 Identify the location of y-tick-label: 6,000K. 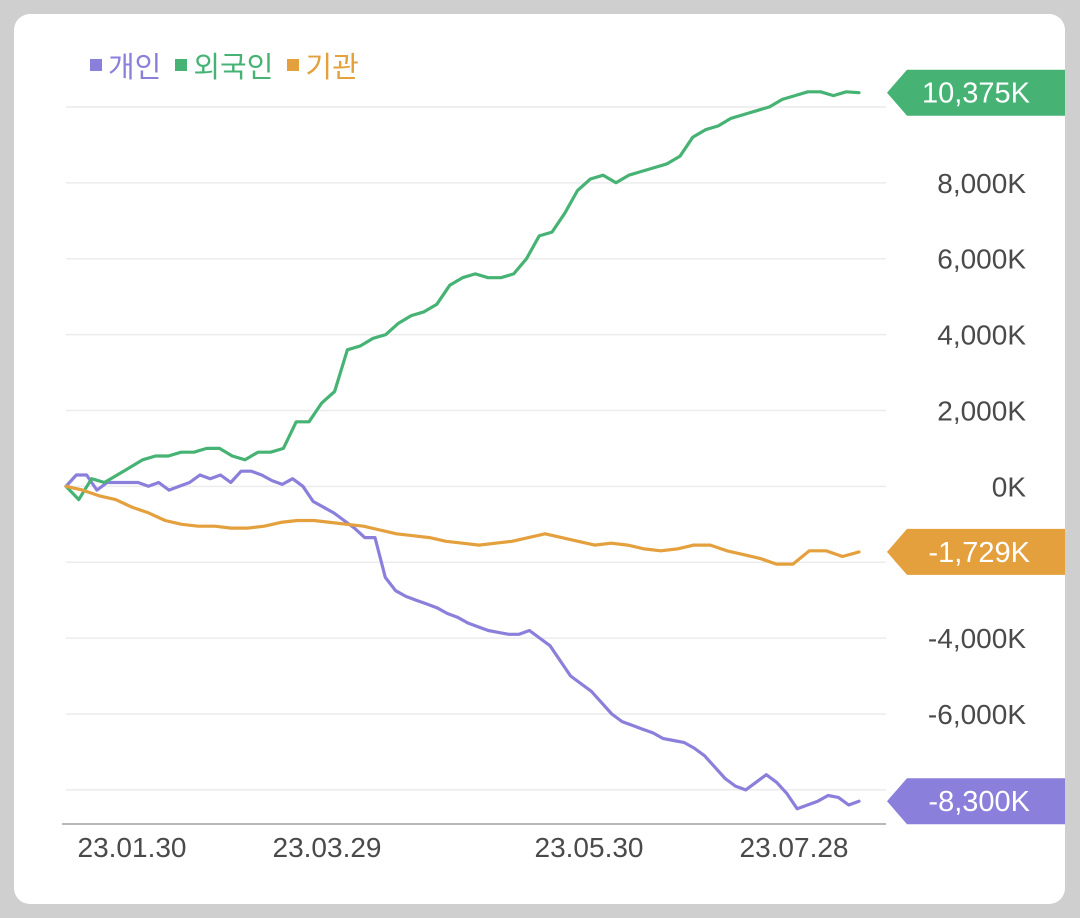
(981, 259).